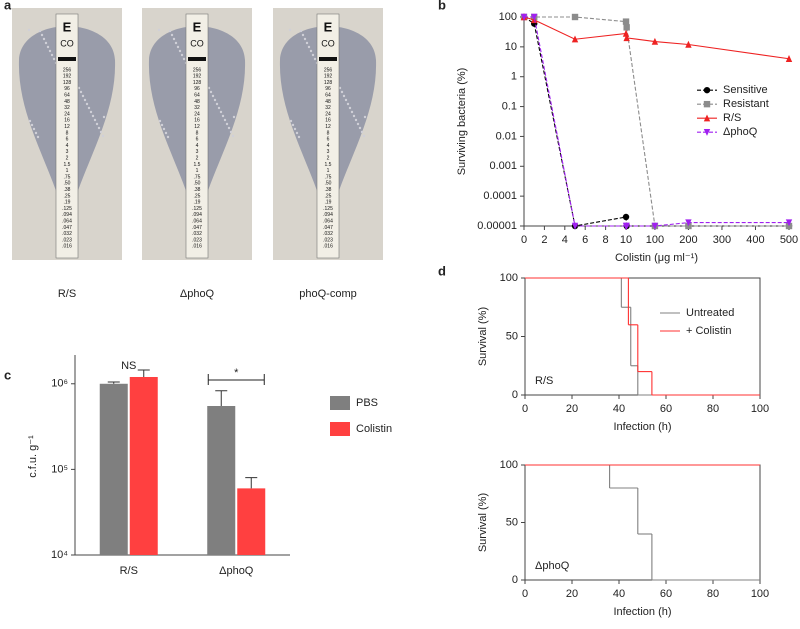 The image size is (800, 629). Describe the element at coordinates (197, 146) in the screenshot. I see `strip-scale-label: 4` at that location.